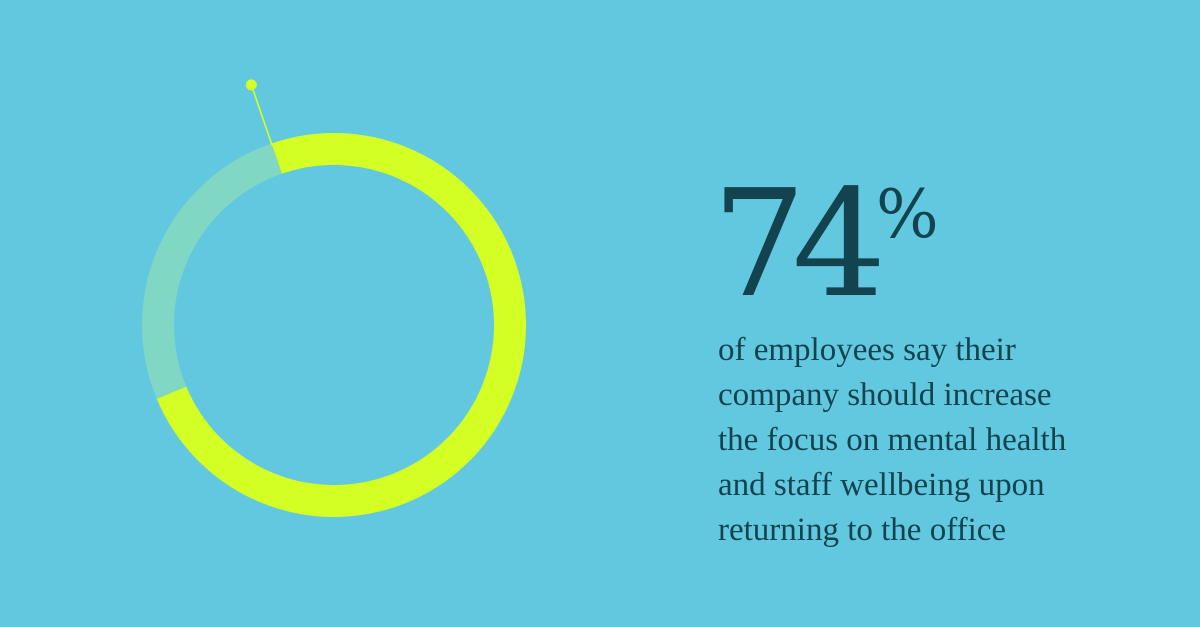  I want to click on caption-line-1: of employees say their, so click(867, 350).